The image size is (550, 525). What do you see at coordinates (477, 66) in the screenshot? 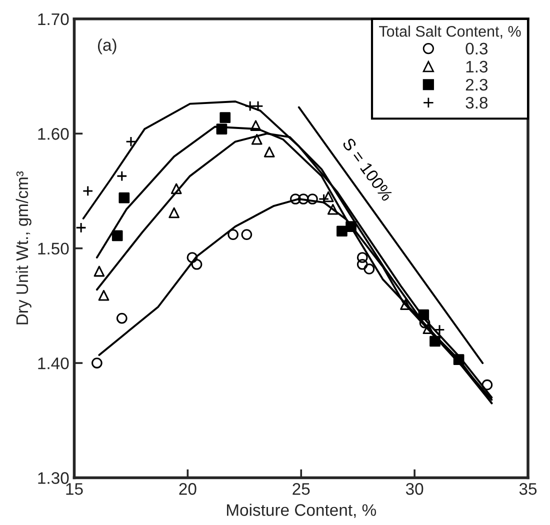
I see `legend-label: 1.3` at bounding box center [477, 66].